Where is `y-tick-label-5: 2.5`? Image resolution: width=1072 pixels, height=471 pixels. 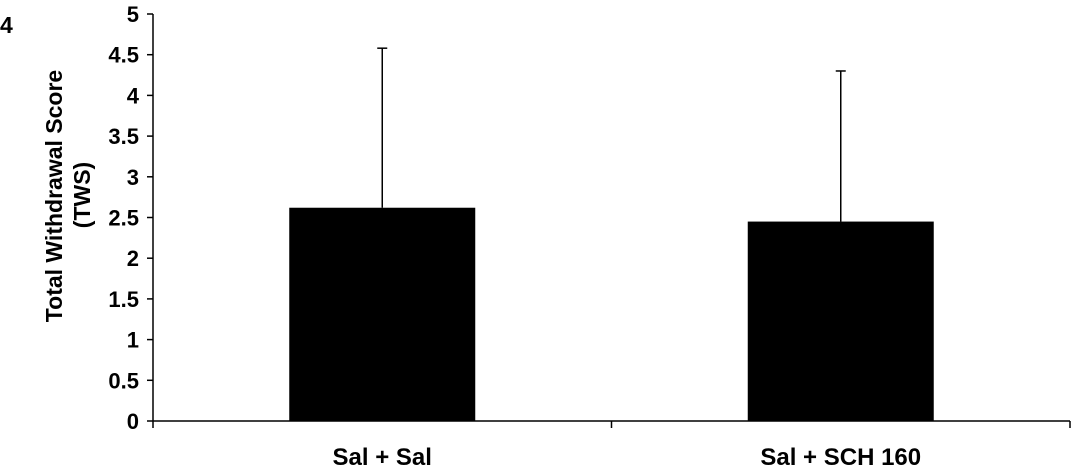
y-tick-label-5: 2.5 is located at coordinates (123, 218).